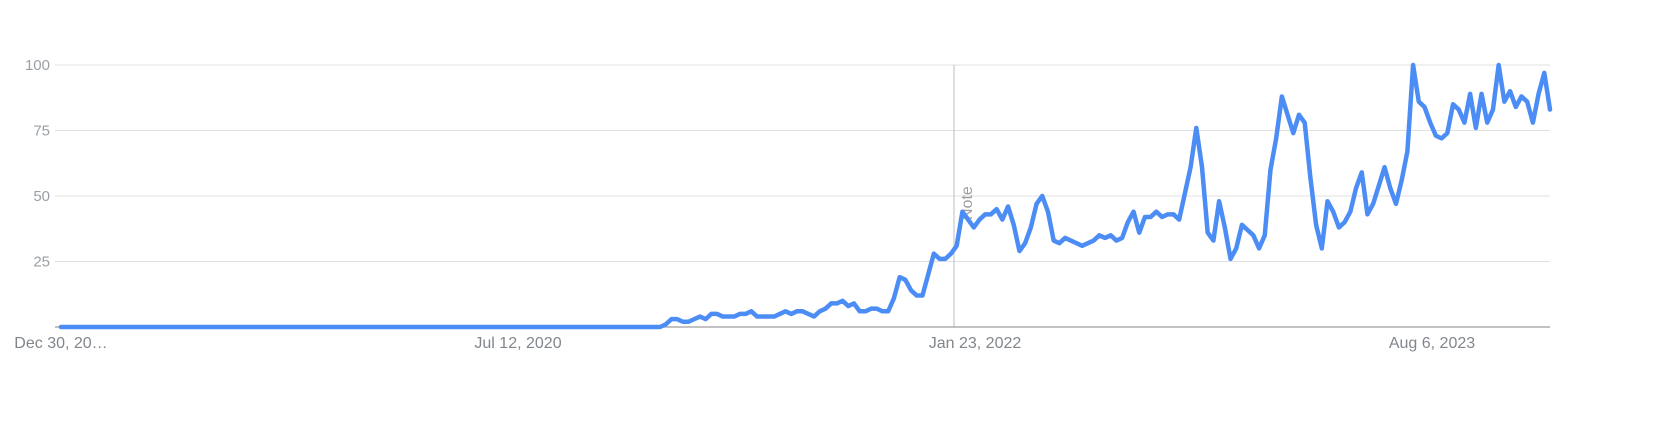 This screenshot has height=428, width=1655. Describe the element at coordinates (41, 262) in the screenshot. I see `y-tick-label: 25` at that location.